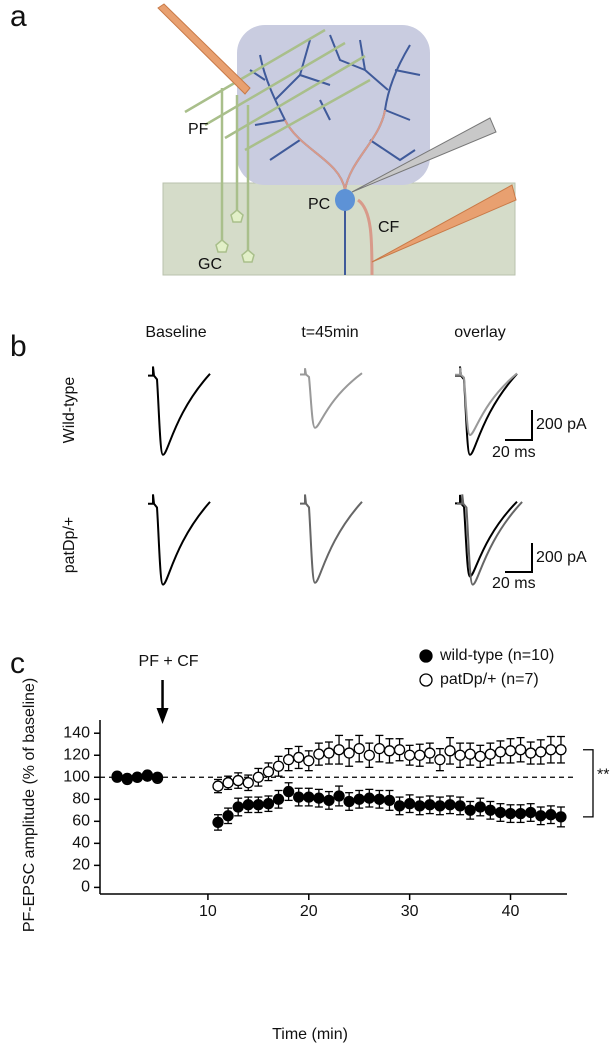 The image size is (616, 1050). I want to click on scale-label: 200 pA, so click(561, 557).